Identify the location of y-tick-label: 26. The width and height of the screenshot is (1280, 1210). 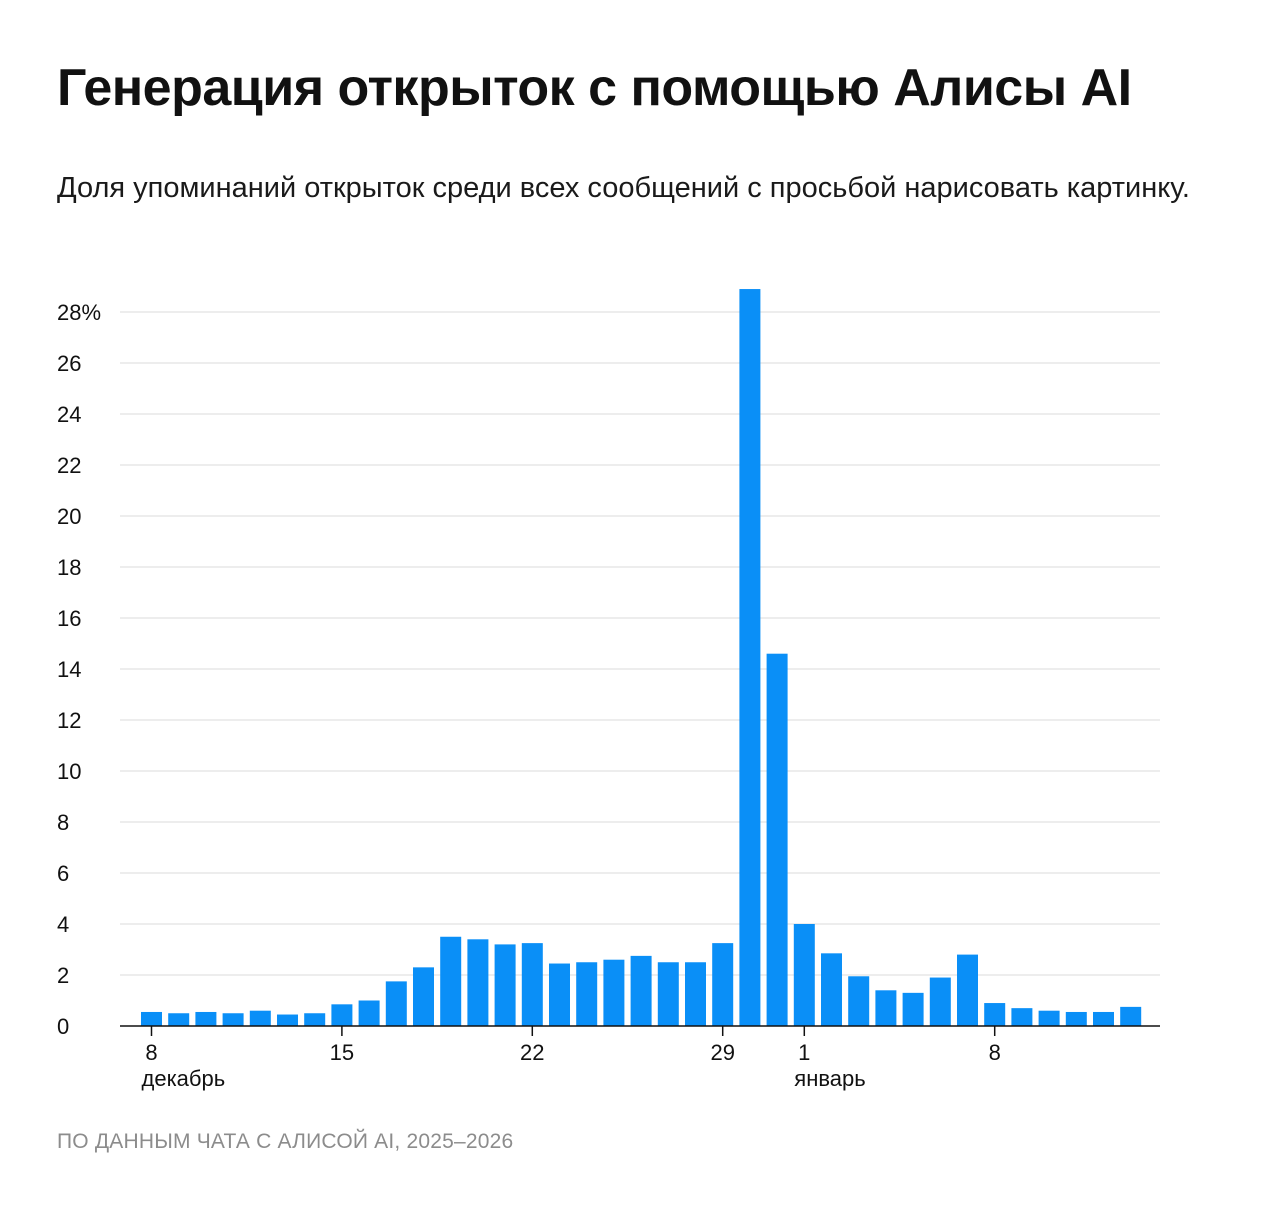
(69, 363).